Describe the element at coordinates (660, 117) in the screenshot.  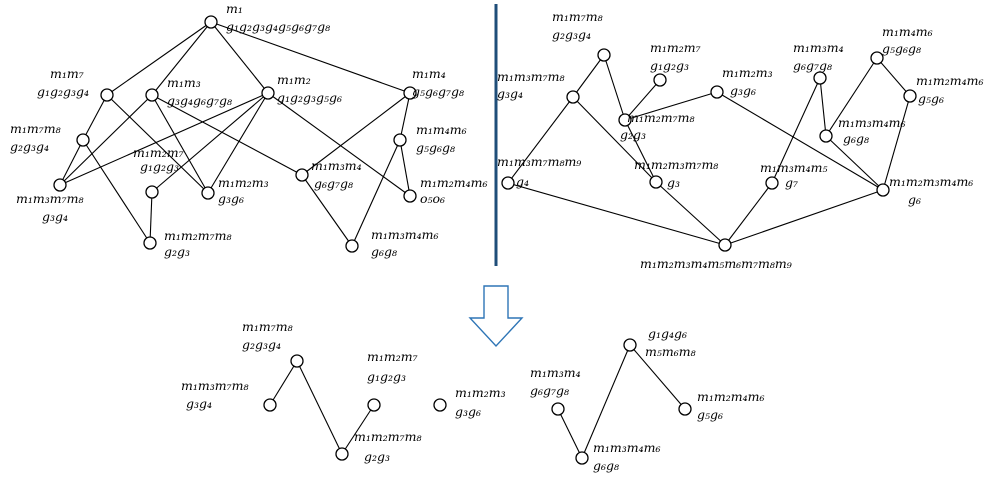
I see `node-attribute-label: m₁m₂m₇m₈` at that location.